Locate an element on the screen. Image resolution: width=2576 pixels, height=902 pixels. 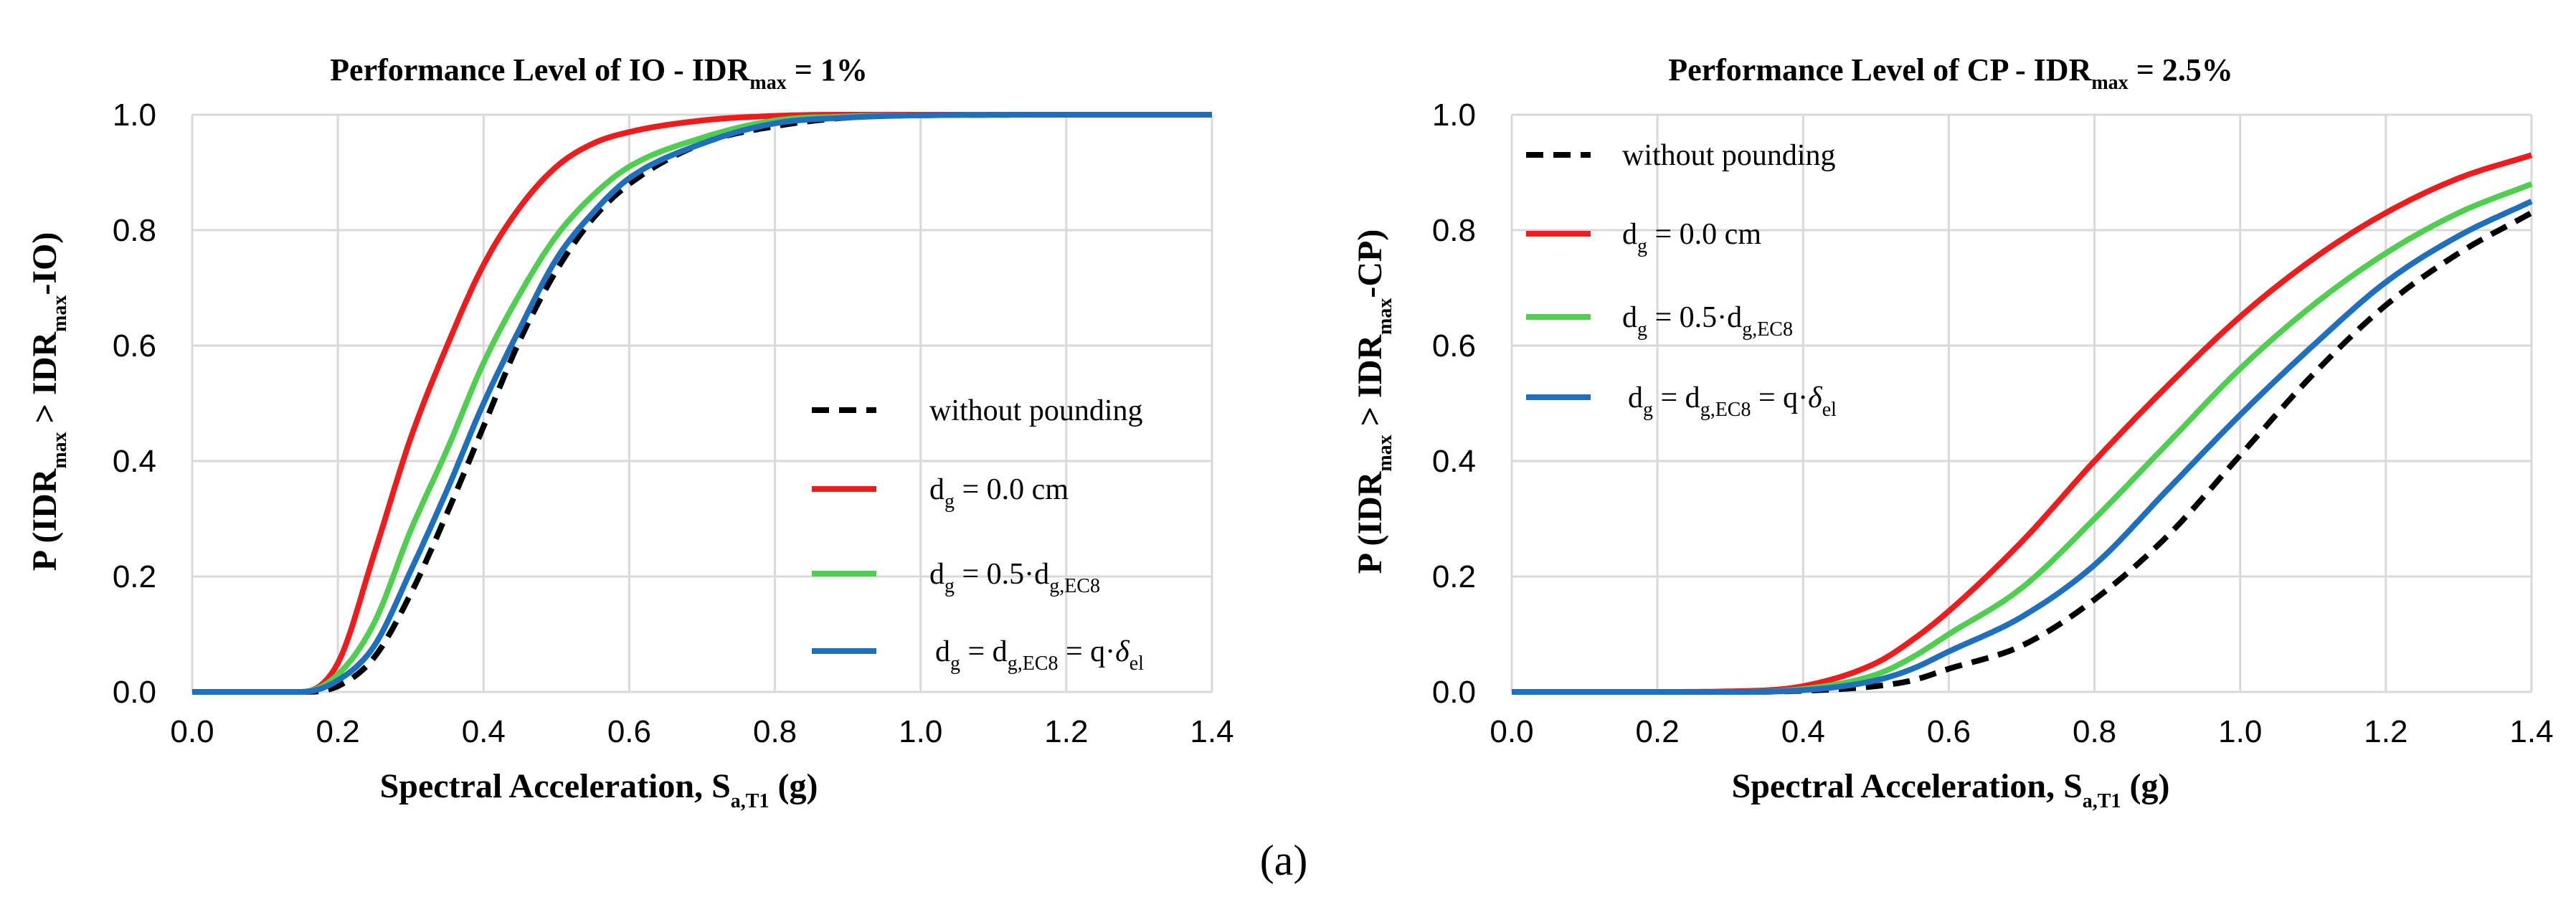
chart-cp-ytick: 0.2 is located at coordinates (1454, 576).